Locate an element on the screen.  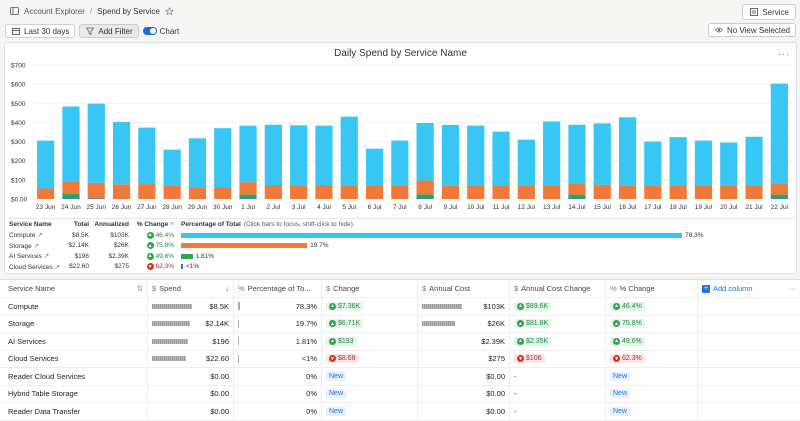
legend-service-name: AI Services ↗ is located at coordinates (35, 256).